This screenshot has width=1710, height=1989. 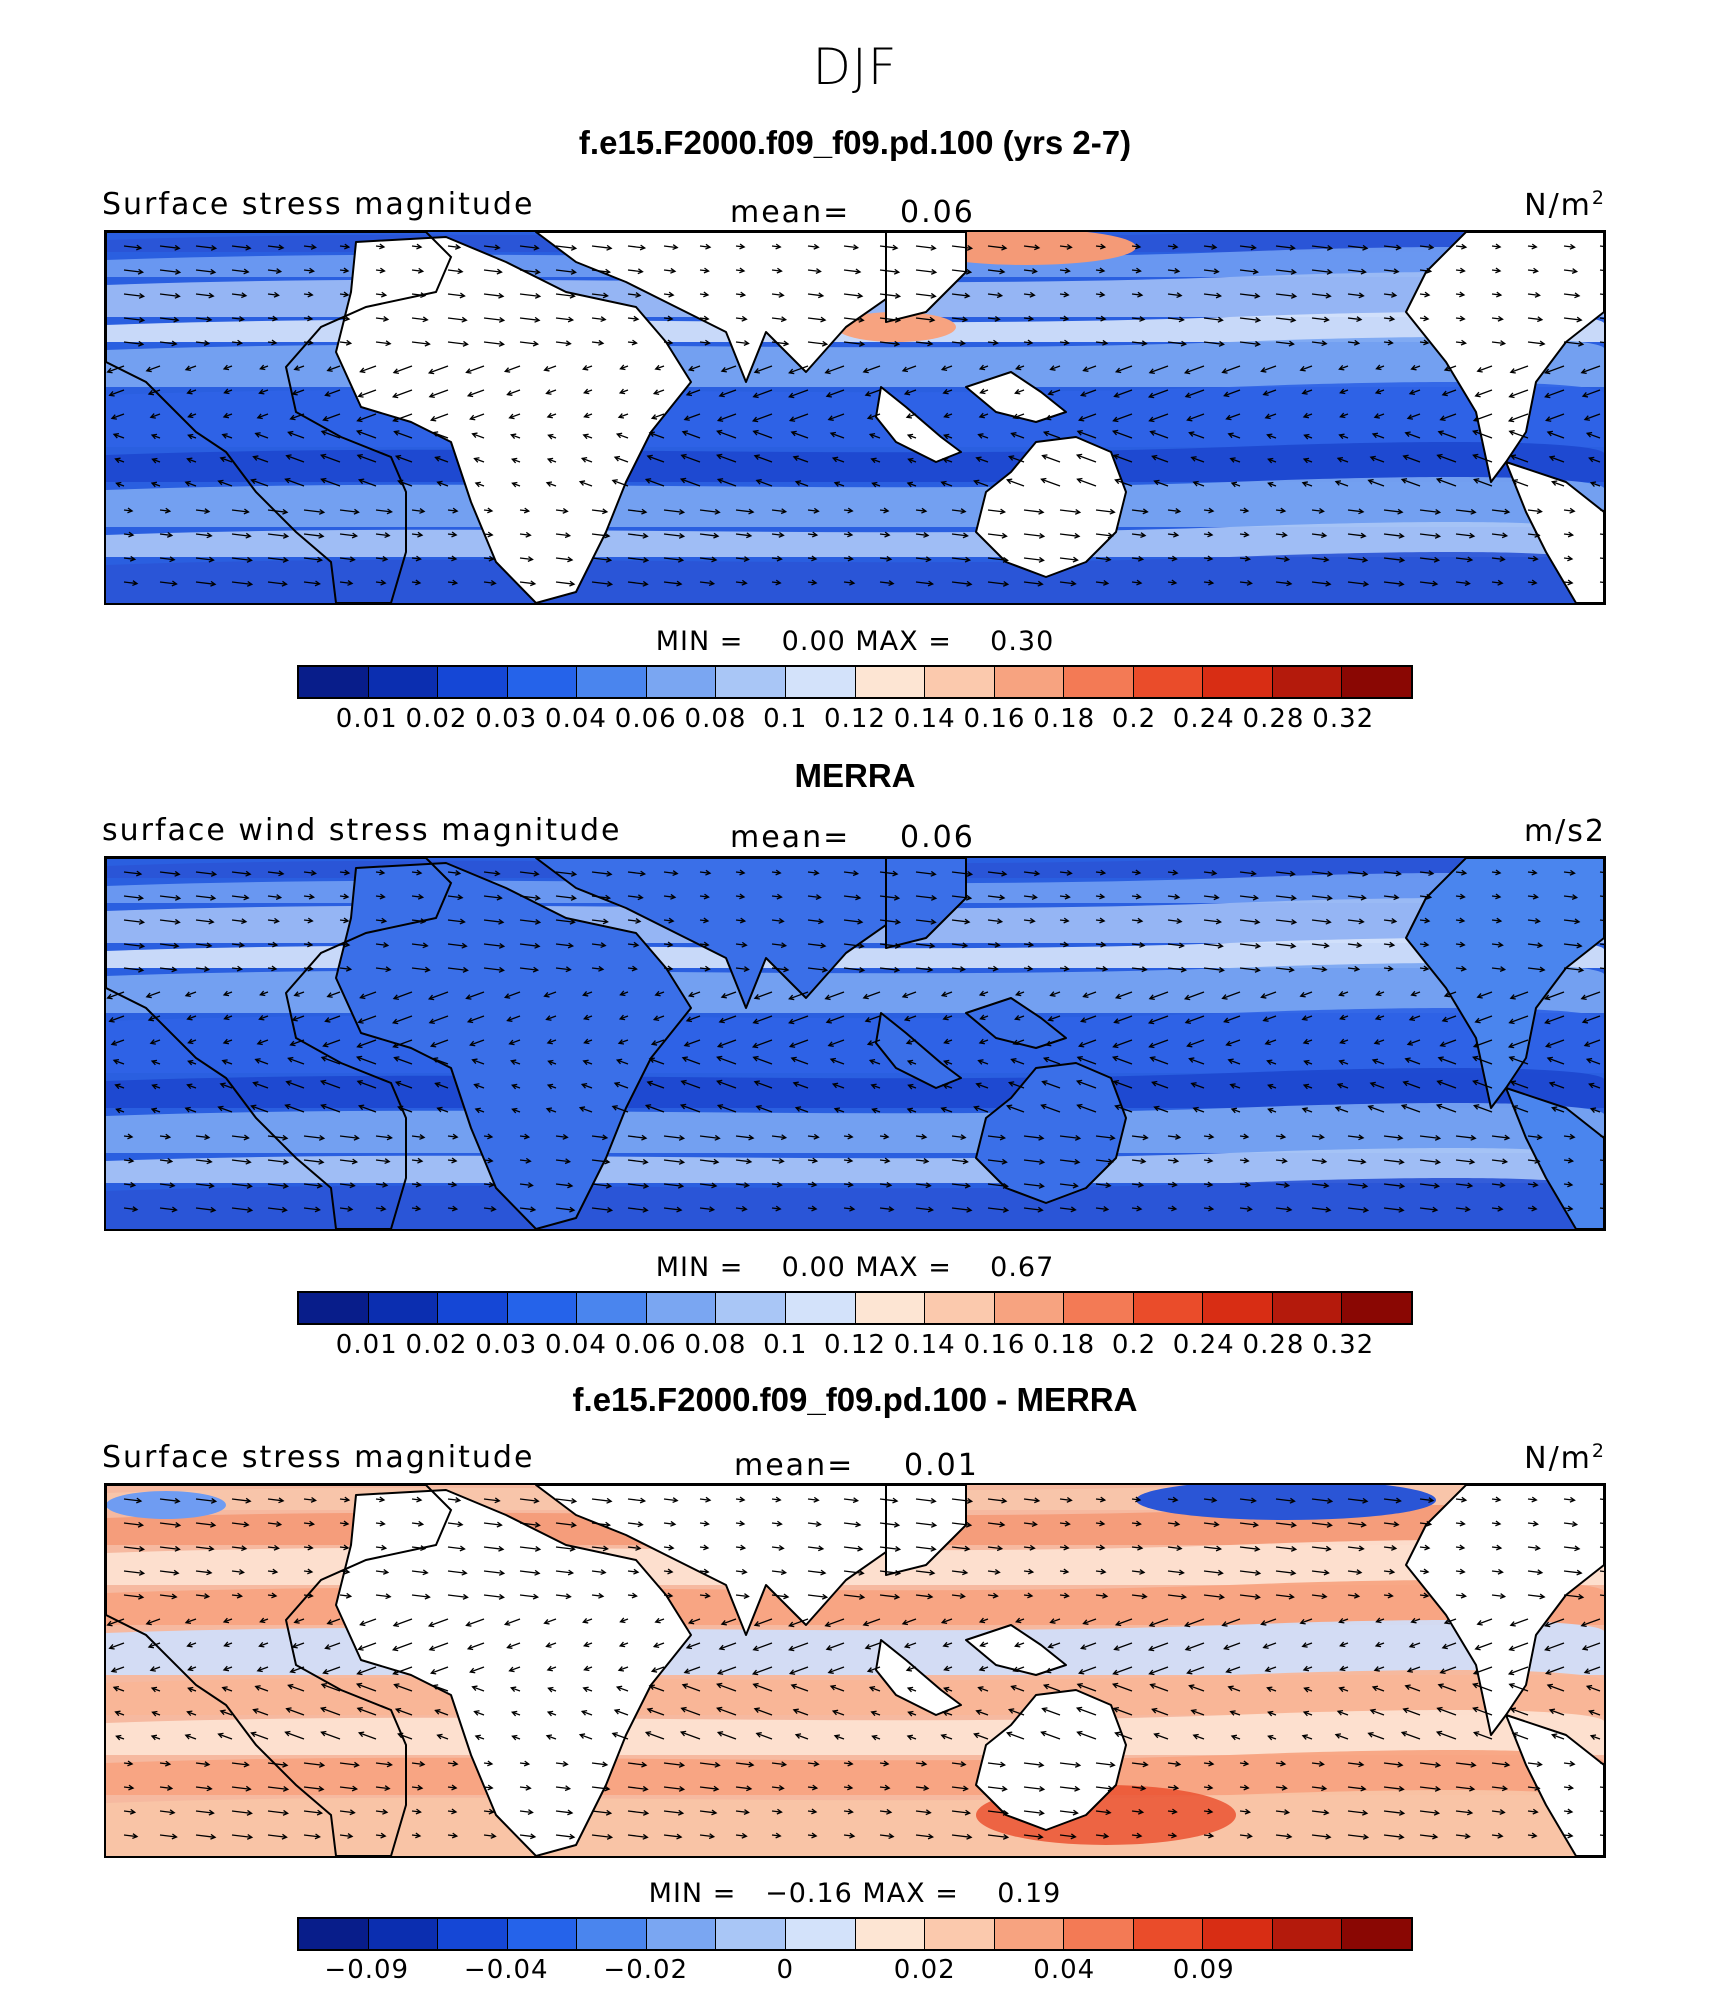 I want to click on panel-1-colorbar, so click(x=855, y=682).